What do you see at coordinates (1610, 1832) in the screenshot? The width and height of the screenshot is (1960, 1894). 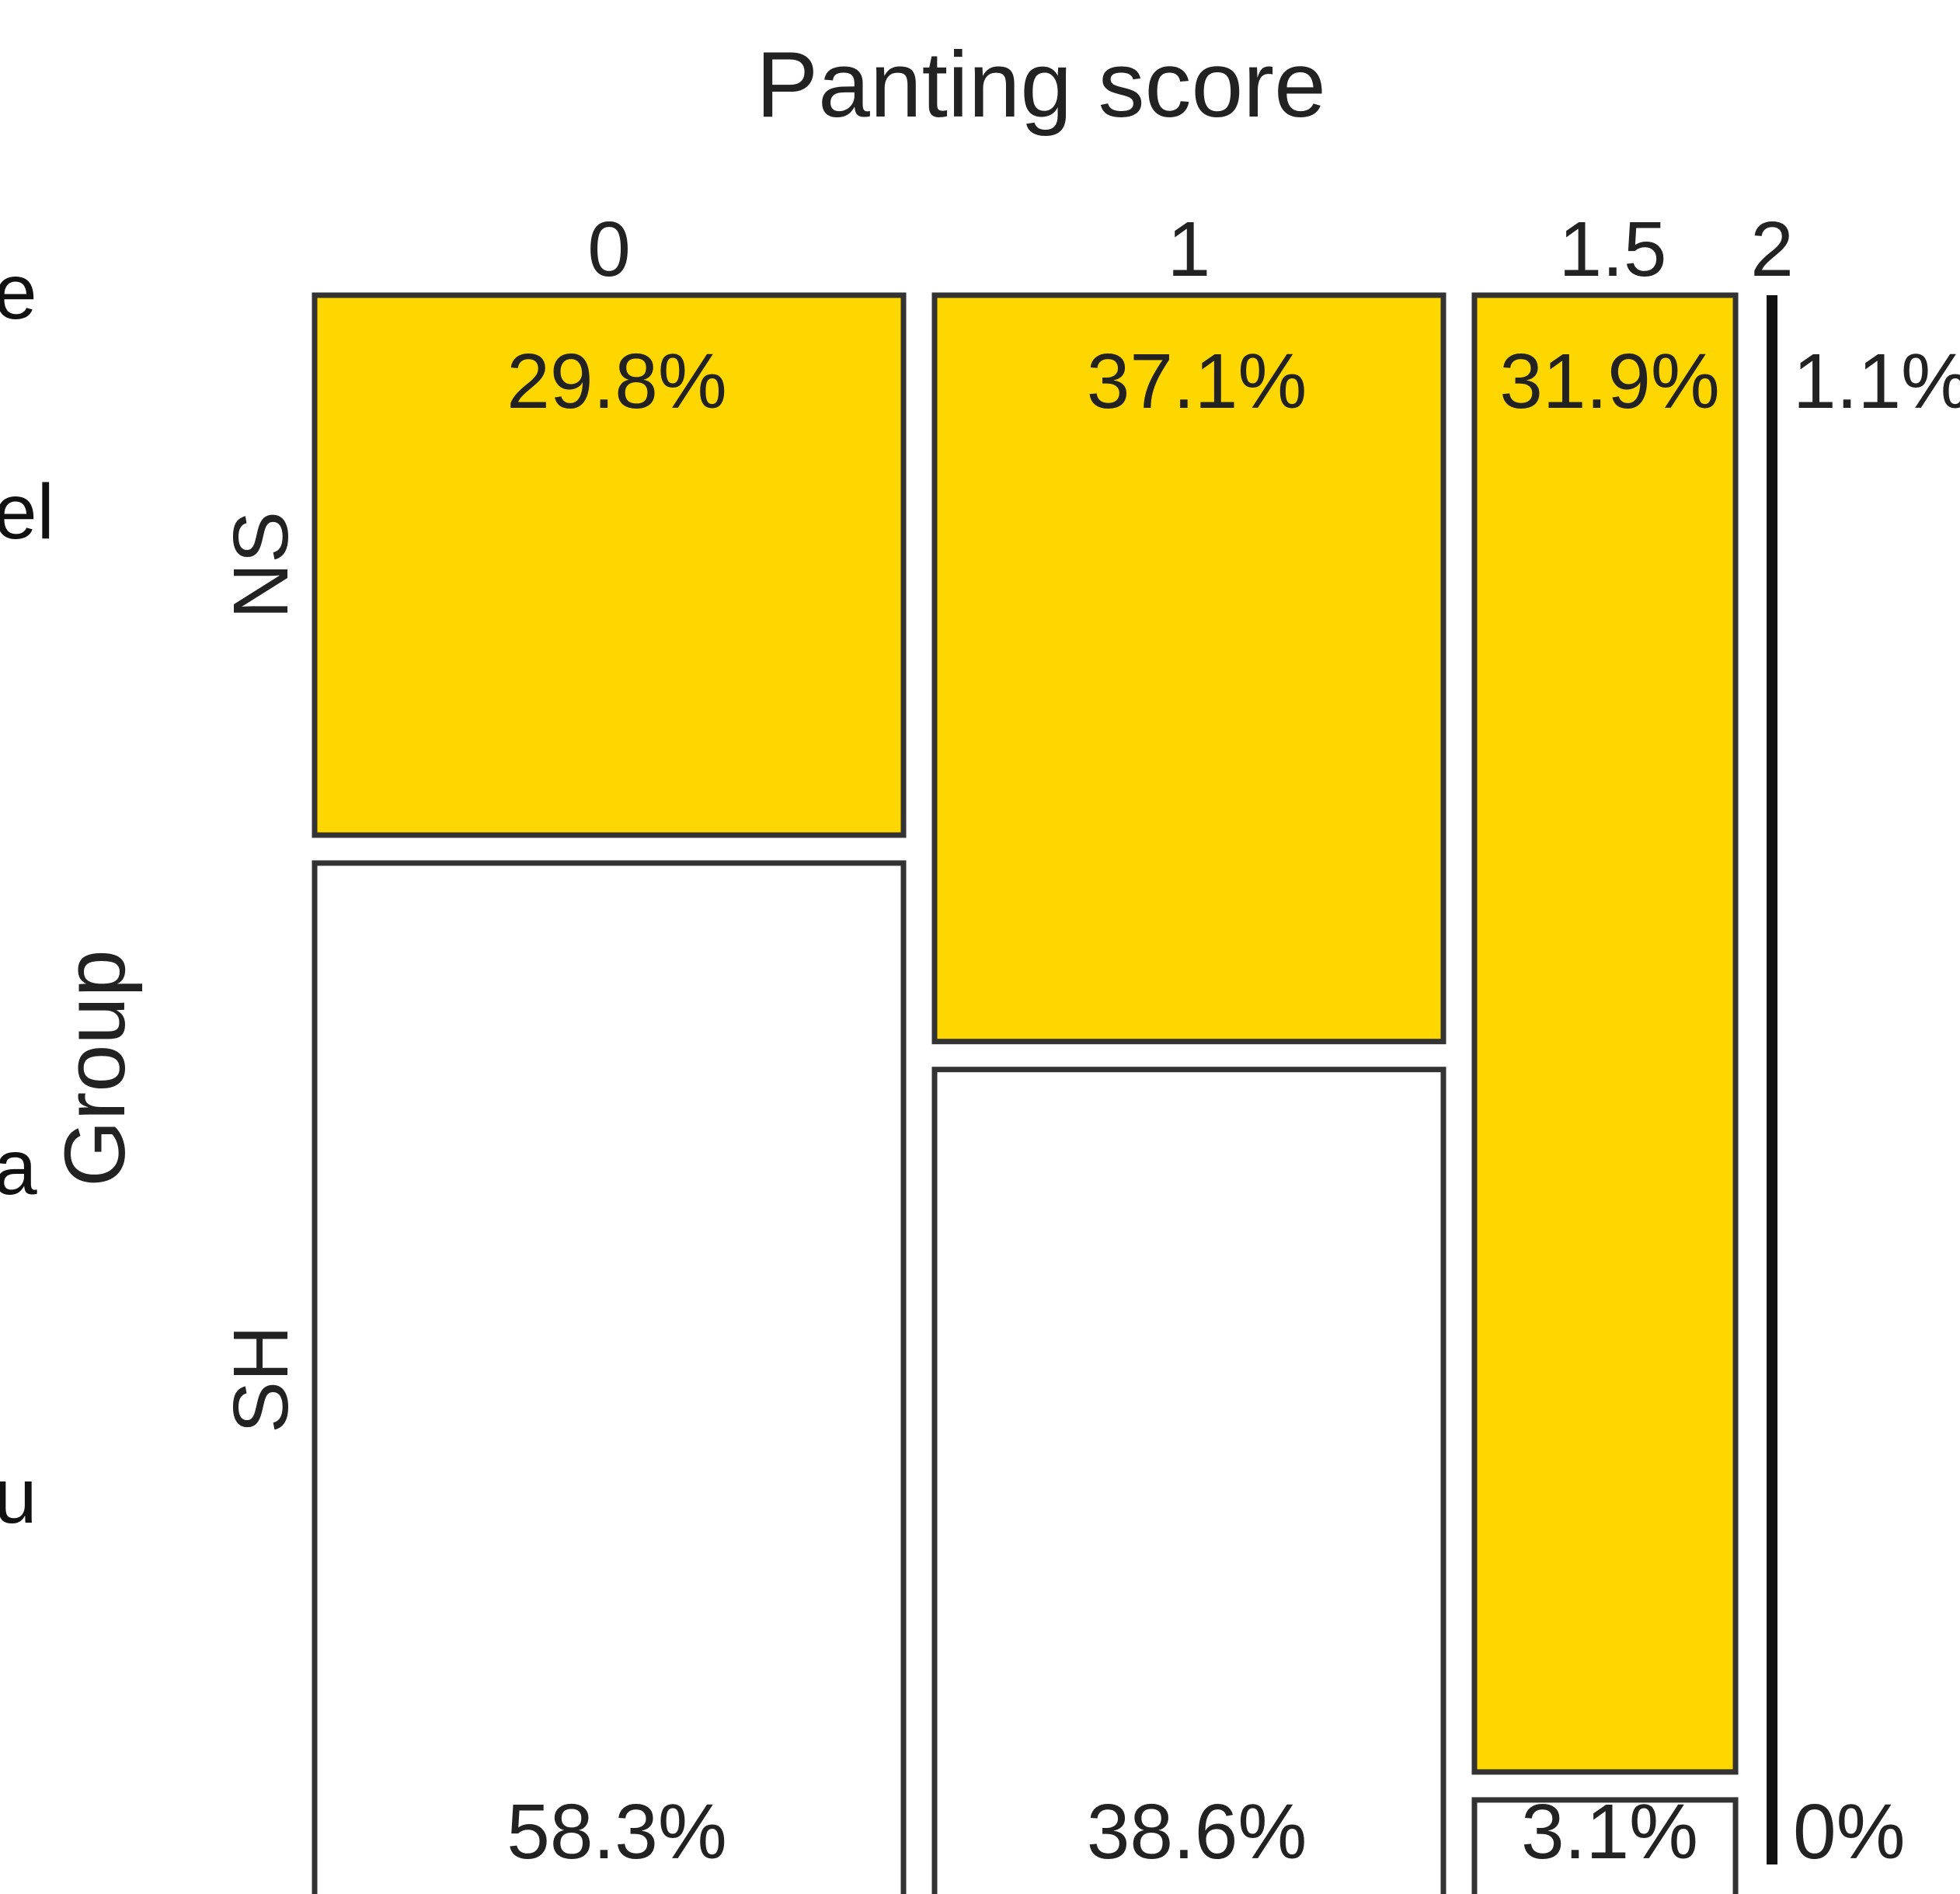 I see `data-label-sh: 3.1%` at bounding box center [1610, 1832].